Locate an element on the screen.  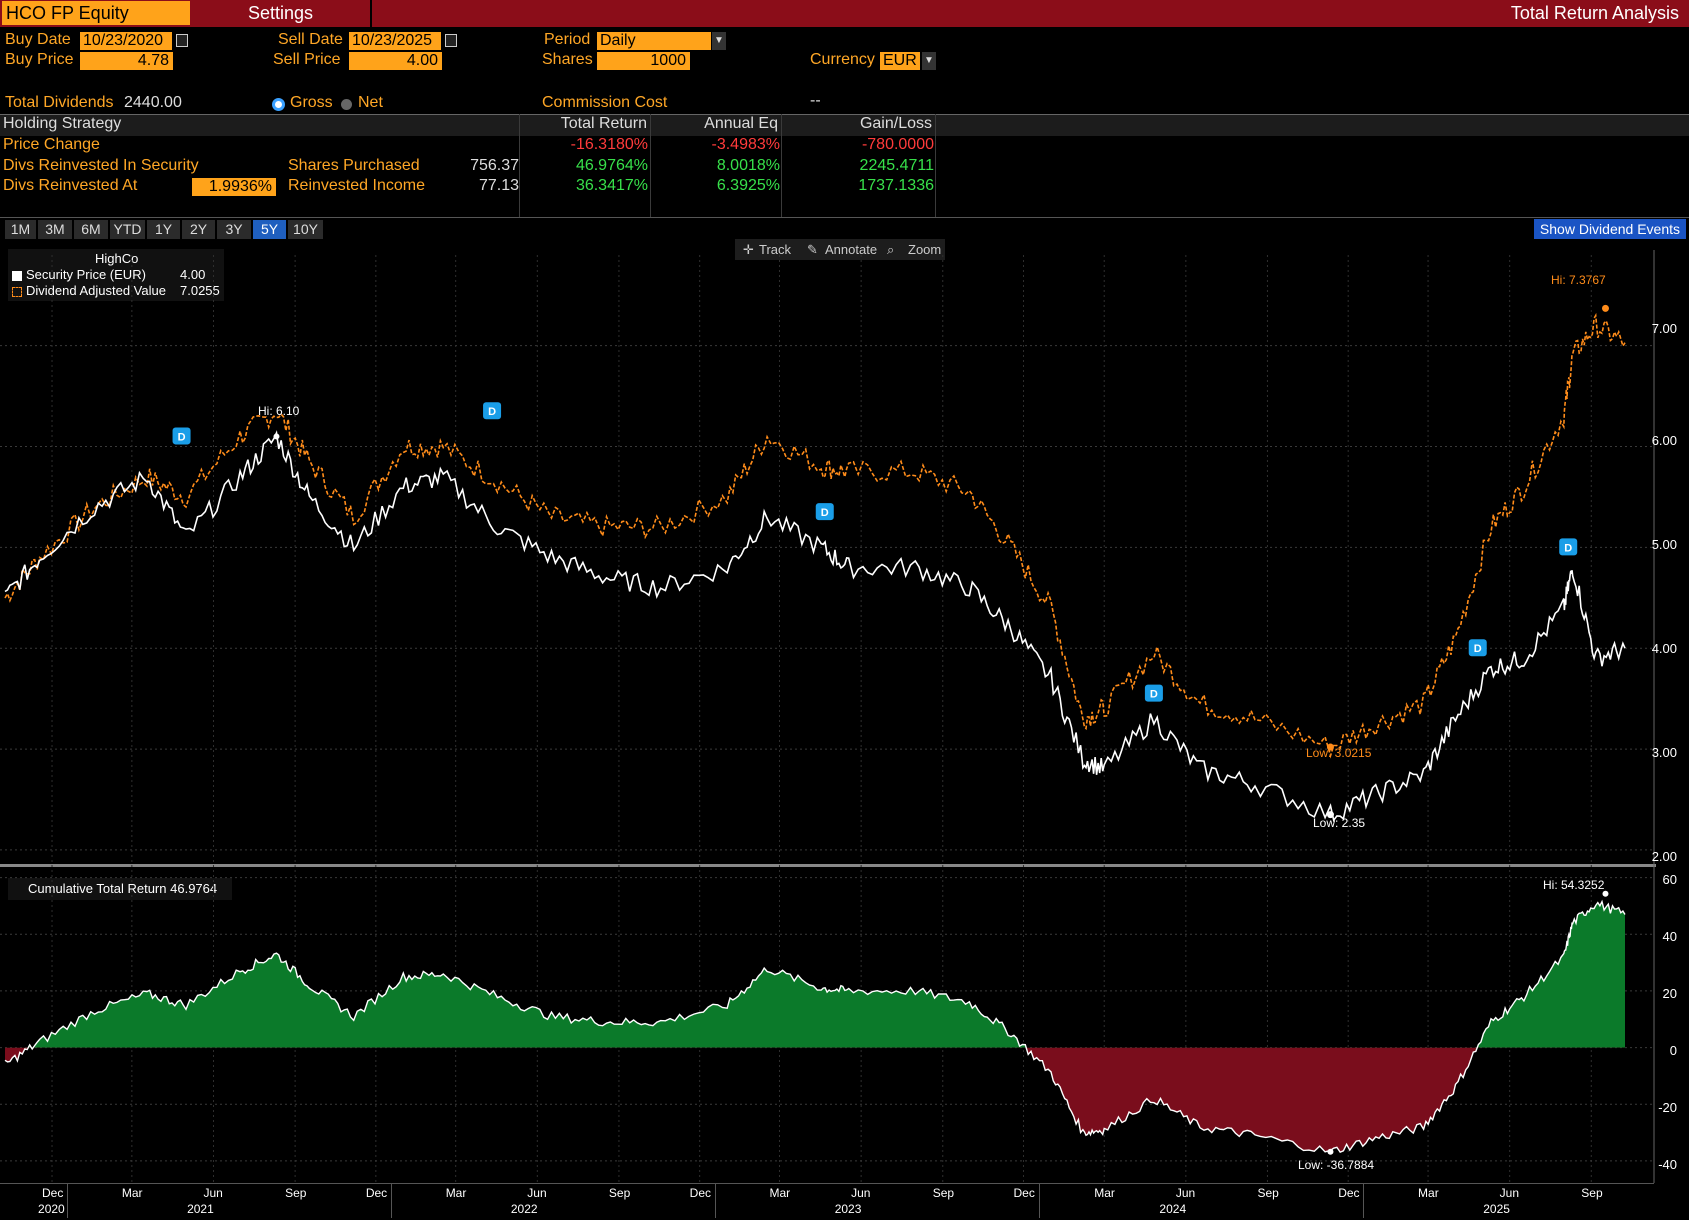
row-divs-reinvested-total: 46.9764% is located at coordinates (611, 165).